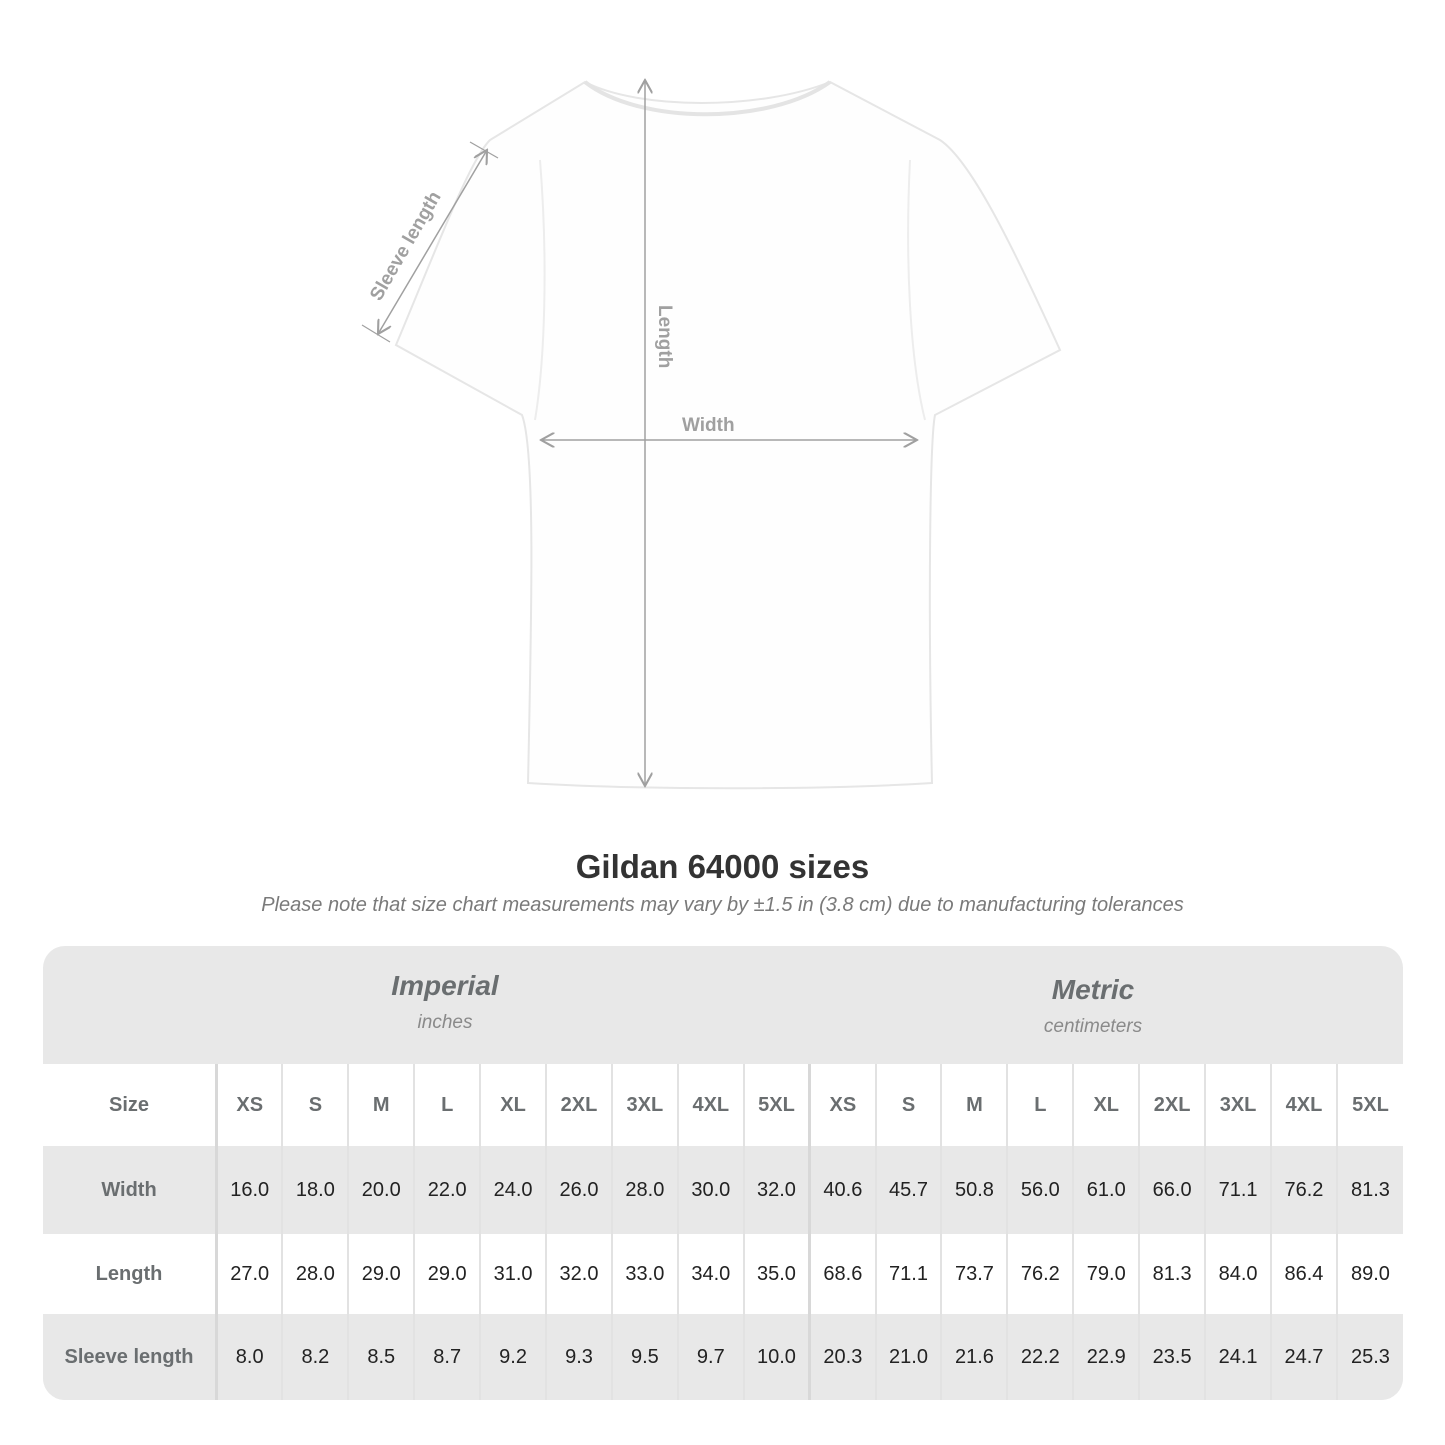 The image size is (1445, 1445). Describe the element at coordinates (1040, 1105) in the screenshot. I see `metric-size-header: L` at that location.